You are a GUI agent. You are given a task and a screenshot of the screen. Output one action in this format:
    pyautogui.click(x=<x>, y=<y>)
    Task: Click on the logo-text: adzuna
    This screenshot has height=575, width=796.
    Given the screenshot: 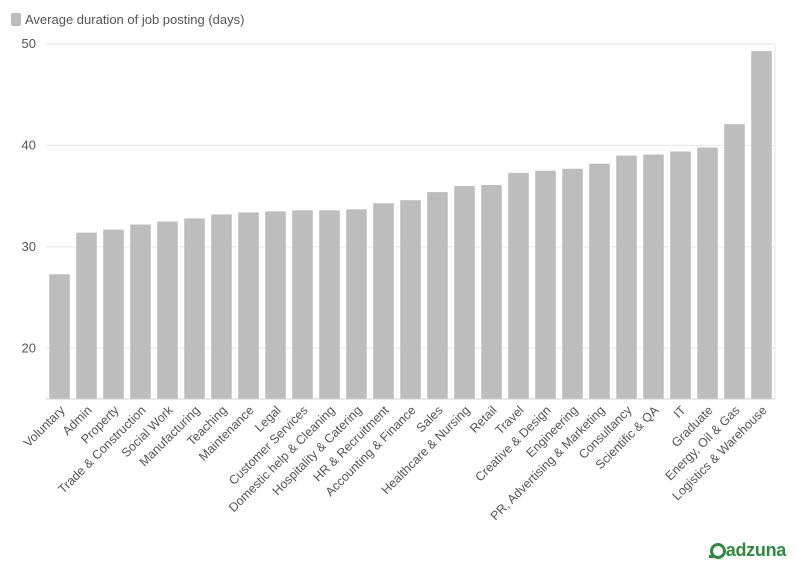 What is the action you would take?
    pyautogui.click(x=756, y=550)
    